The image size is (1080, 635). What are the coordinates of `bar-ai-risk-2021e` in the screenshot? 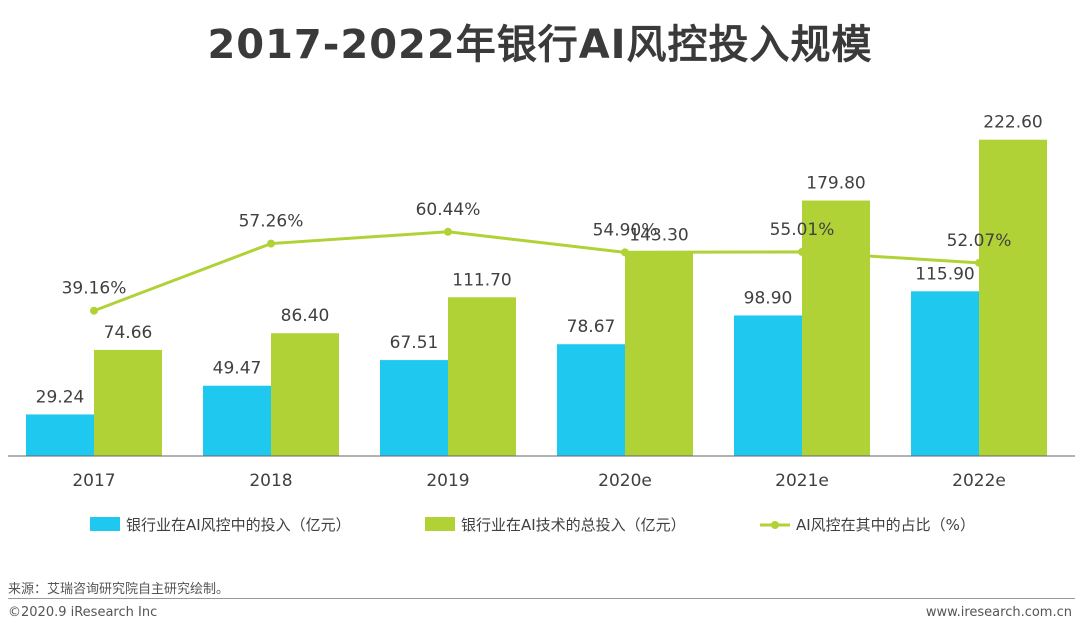 It's located at (768, 385).